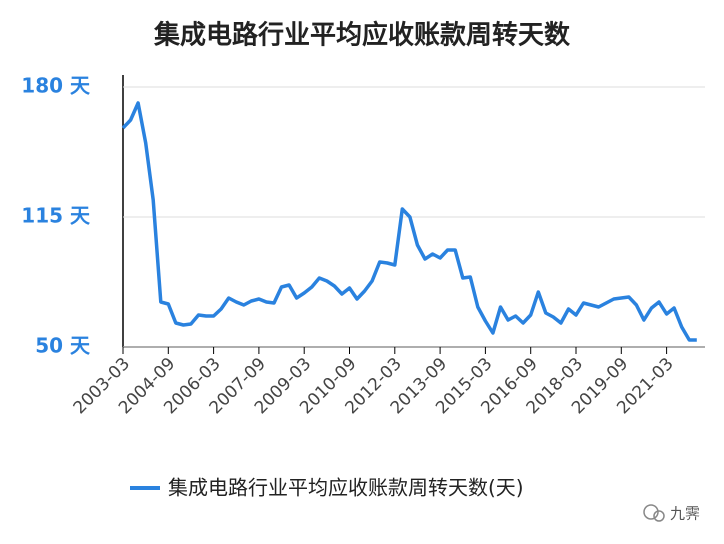  I want to click on y-tick-label: 50 天, so click(63, 346).